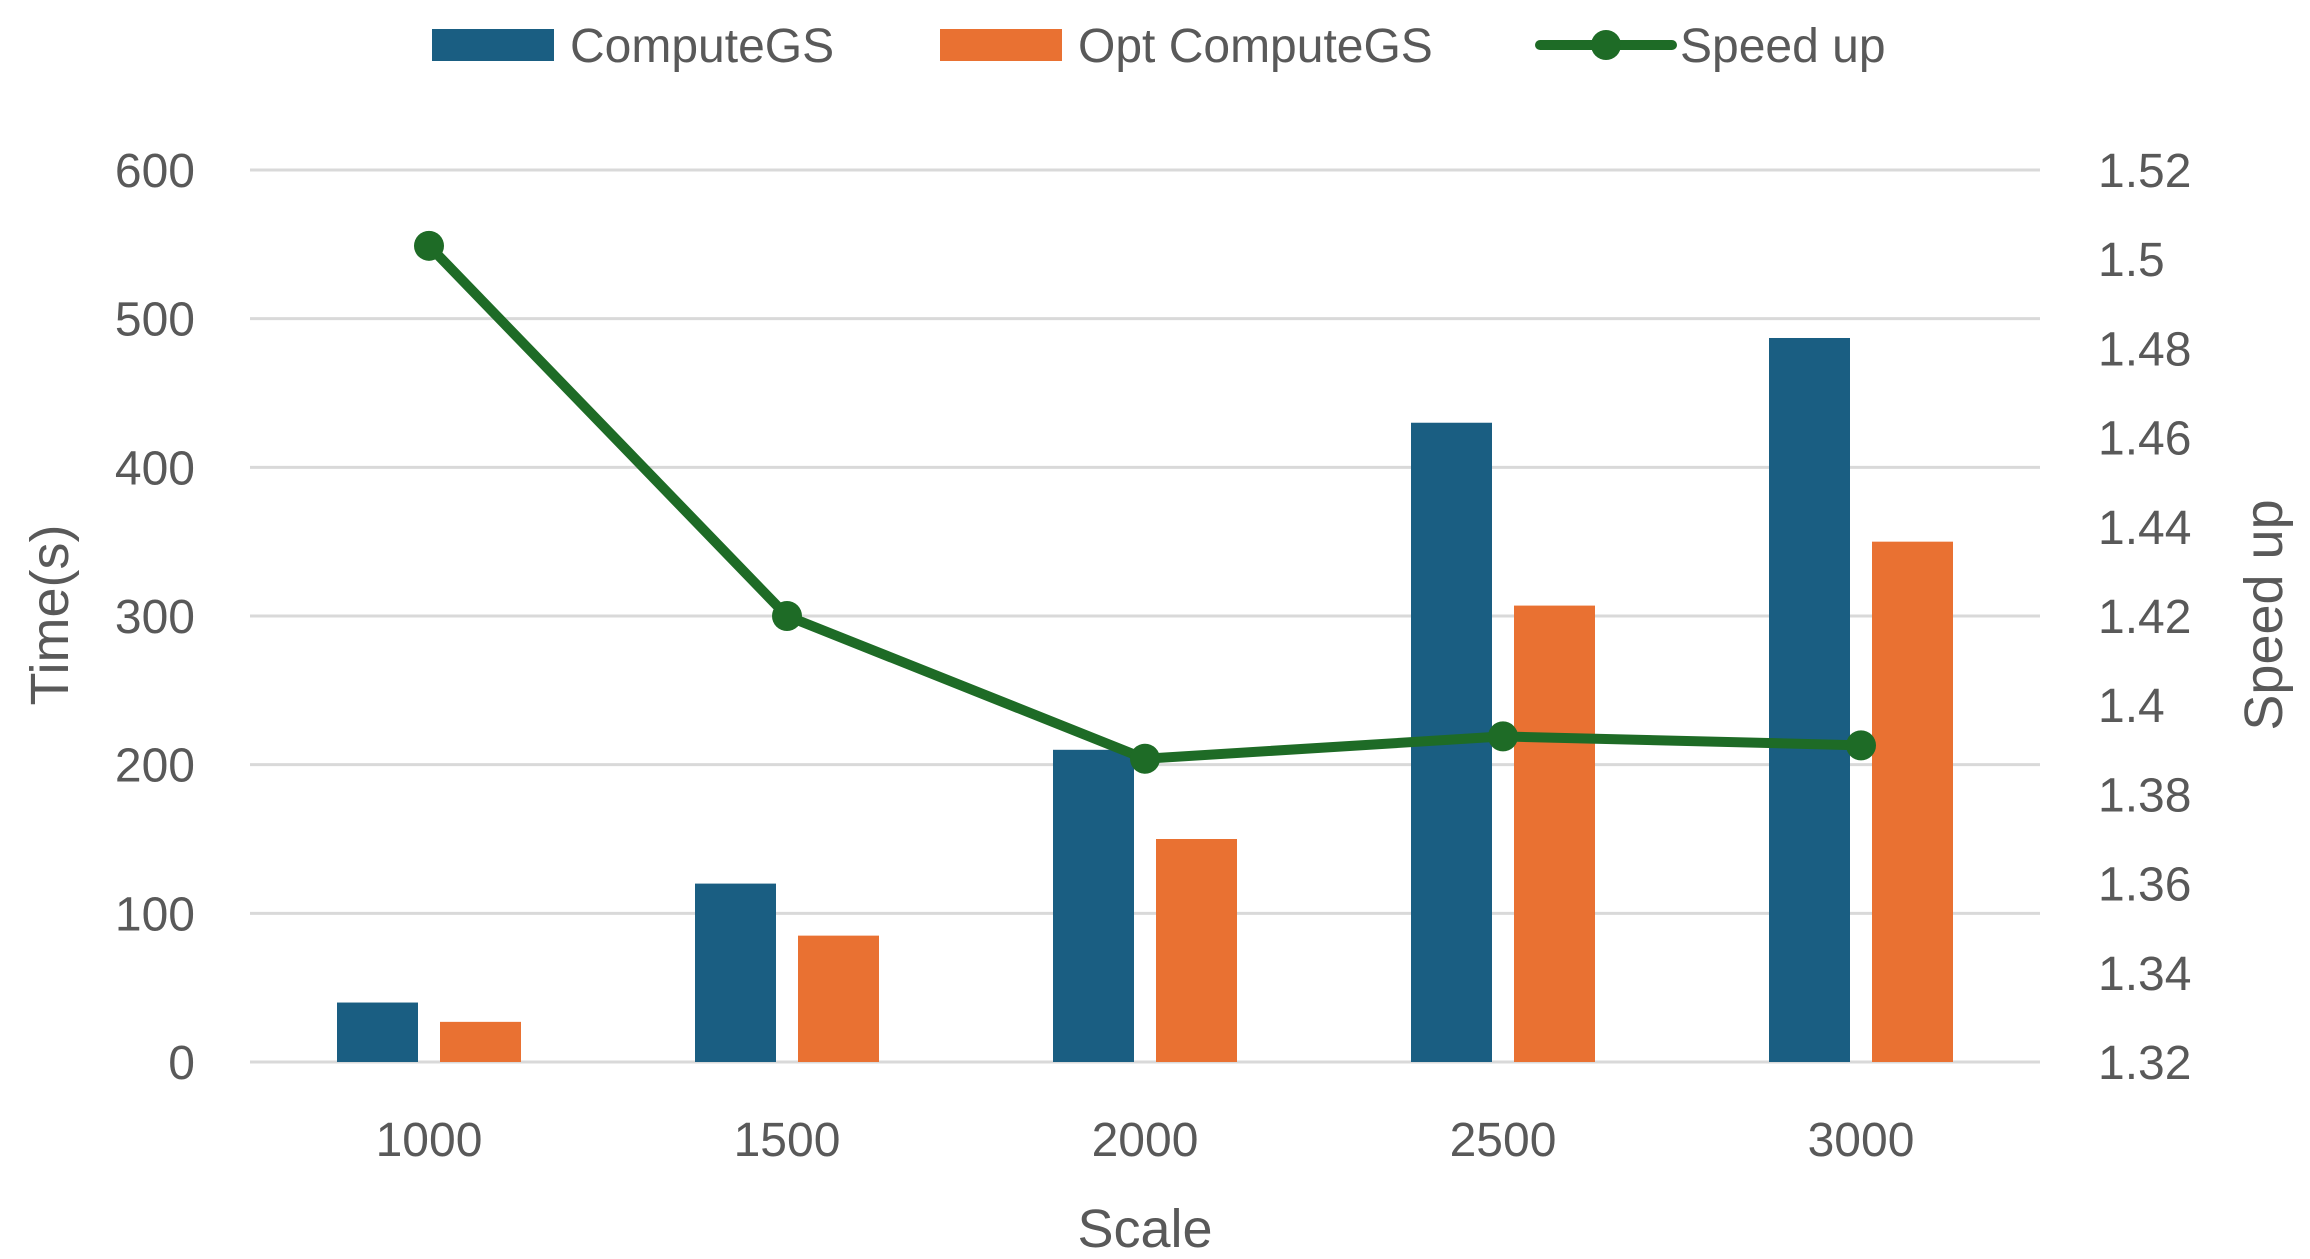 The height and width of the screenshot is (1259, 2310). What do you see at coordinates (155, 171) in the screenshot?
I see `y-tick-label: 600` at bounding box center [155, 171].